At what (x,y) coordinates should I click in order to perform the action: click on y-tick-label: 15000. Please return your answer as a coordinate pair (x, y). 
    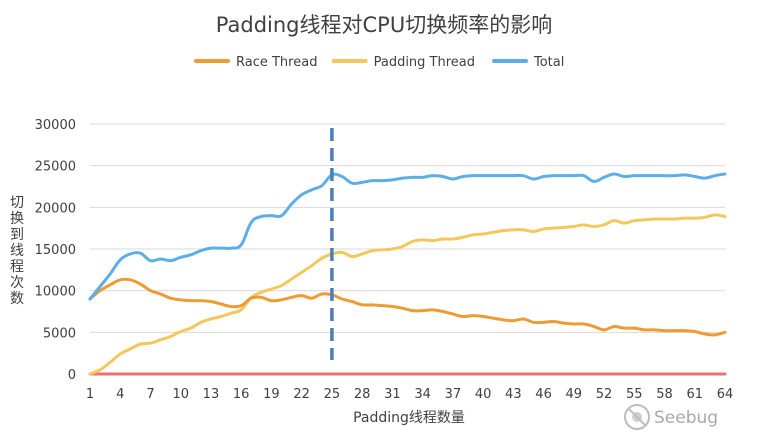
    Looking at the image, I should click on (55, 250).